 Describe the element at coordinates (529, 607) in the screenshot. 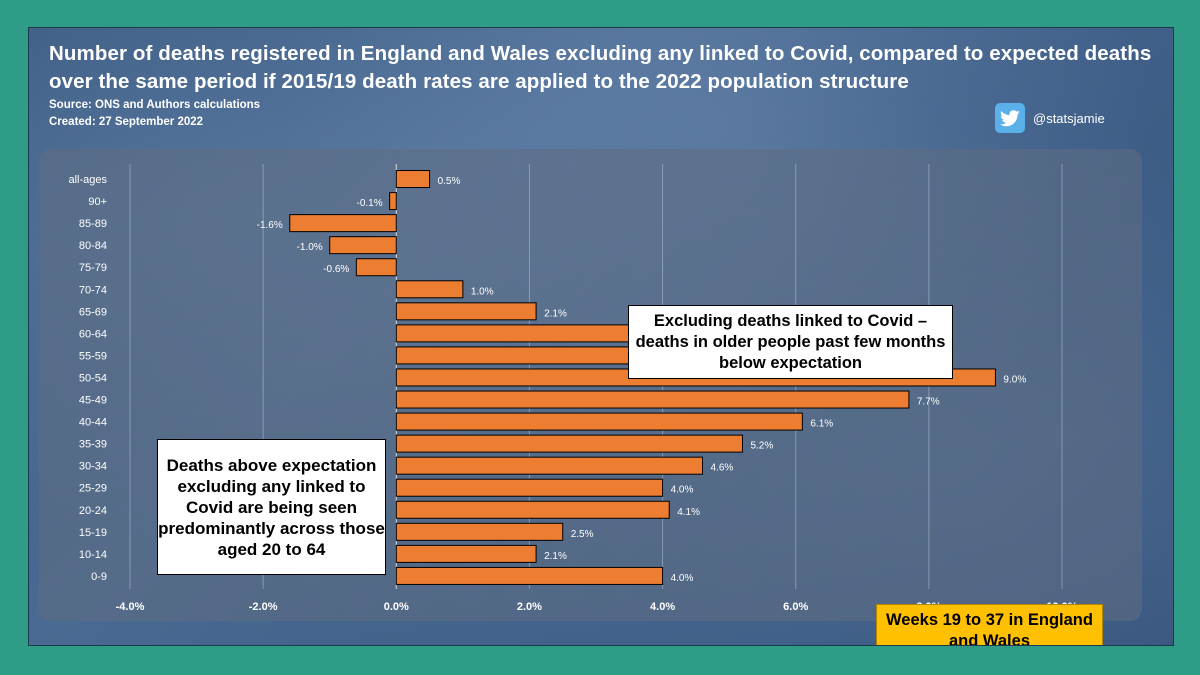

I see `x-tick-label: 2.0%` at that location.